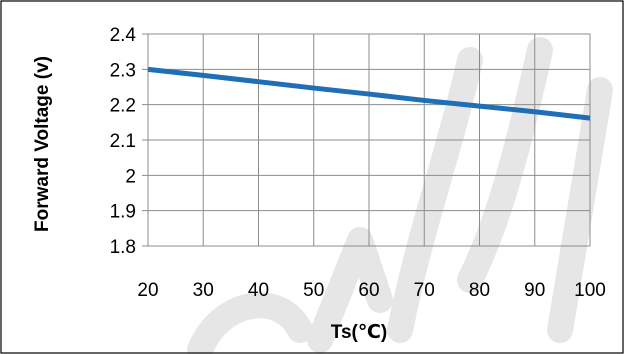 The height and width of the screenshot is (354, 624). What do you see at coordinates (130, 176) in the screenshot?
I see `y-tick-label: 2` at bounding box center [130, 176].